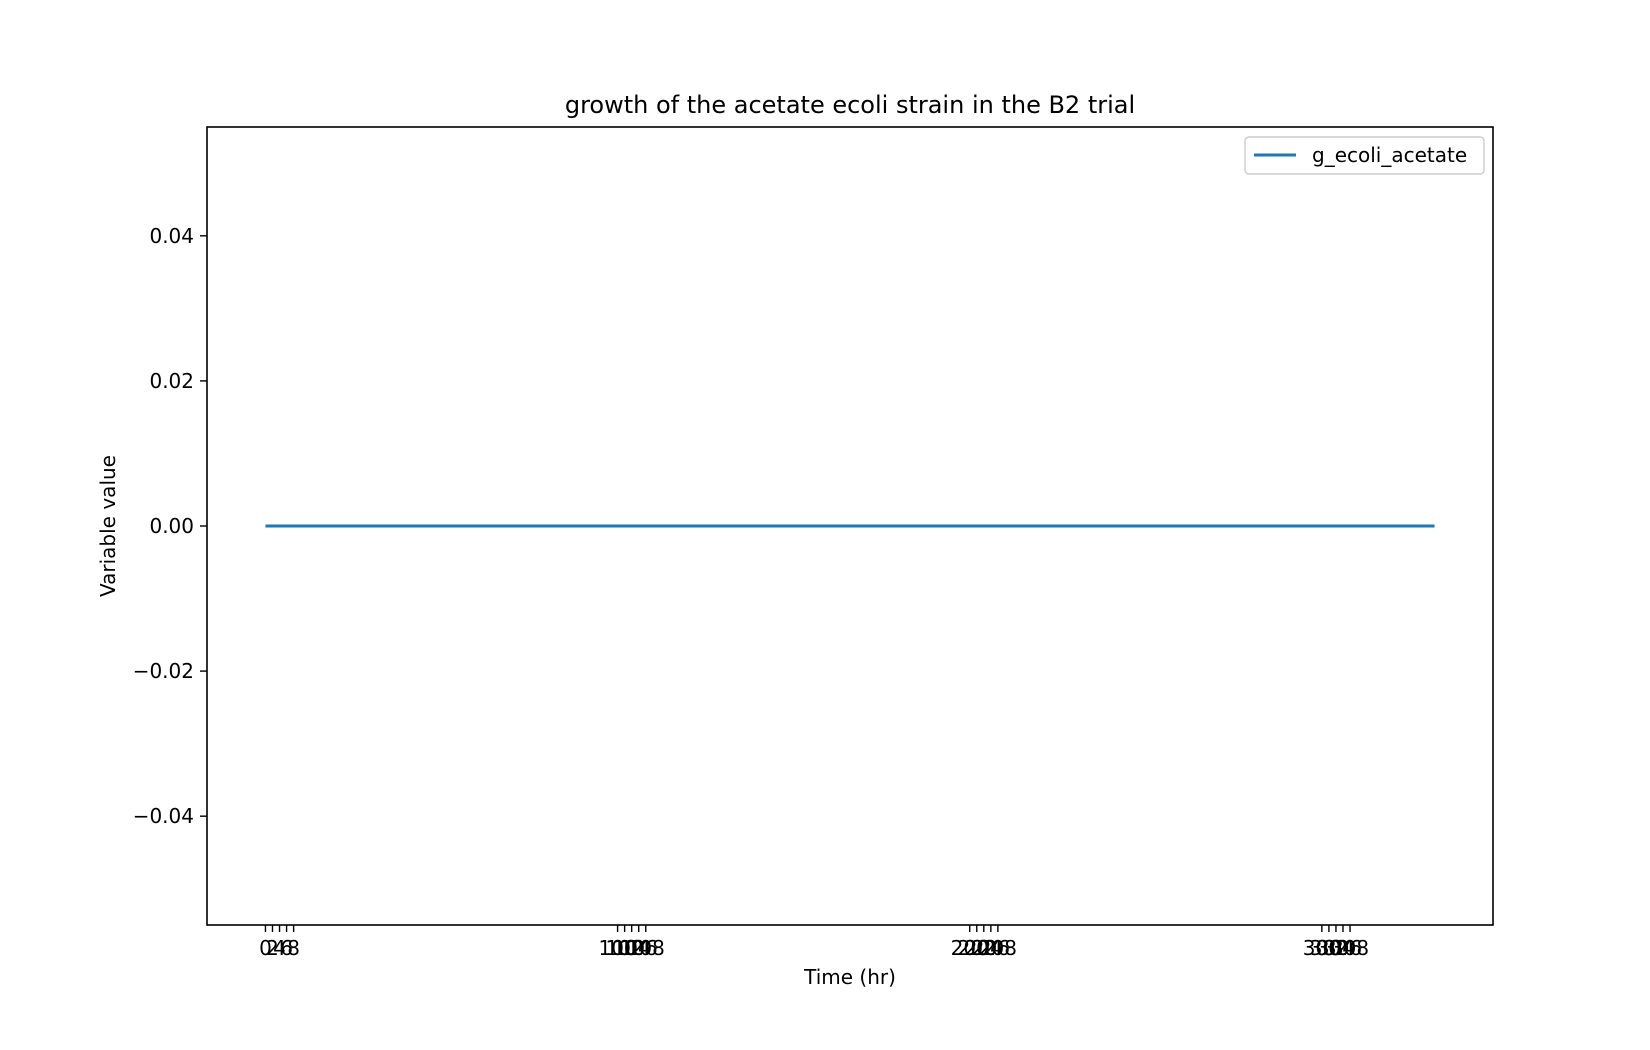 The width and height of the screenshot is (1650, 1050). What do you see at coordinates (617, 948) in the screenshot?
I see `x-tick-label: 100` at bounding box center [617, 948].